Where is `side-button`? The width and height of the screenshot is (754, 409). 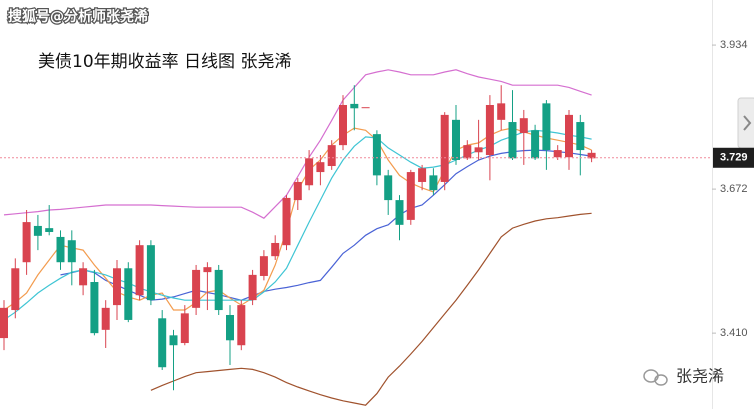 side-button is located at coordinates (745, 123).